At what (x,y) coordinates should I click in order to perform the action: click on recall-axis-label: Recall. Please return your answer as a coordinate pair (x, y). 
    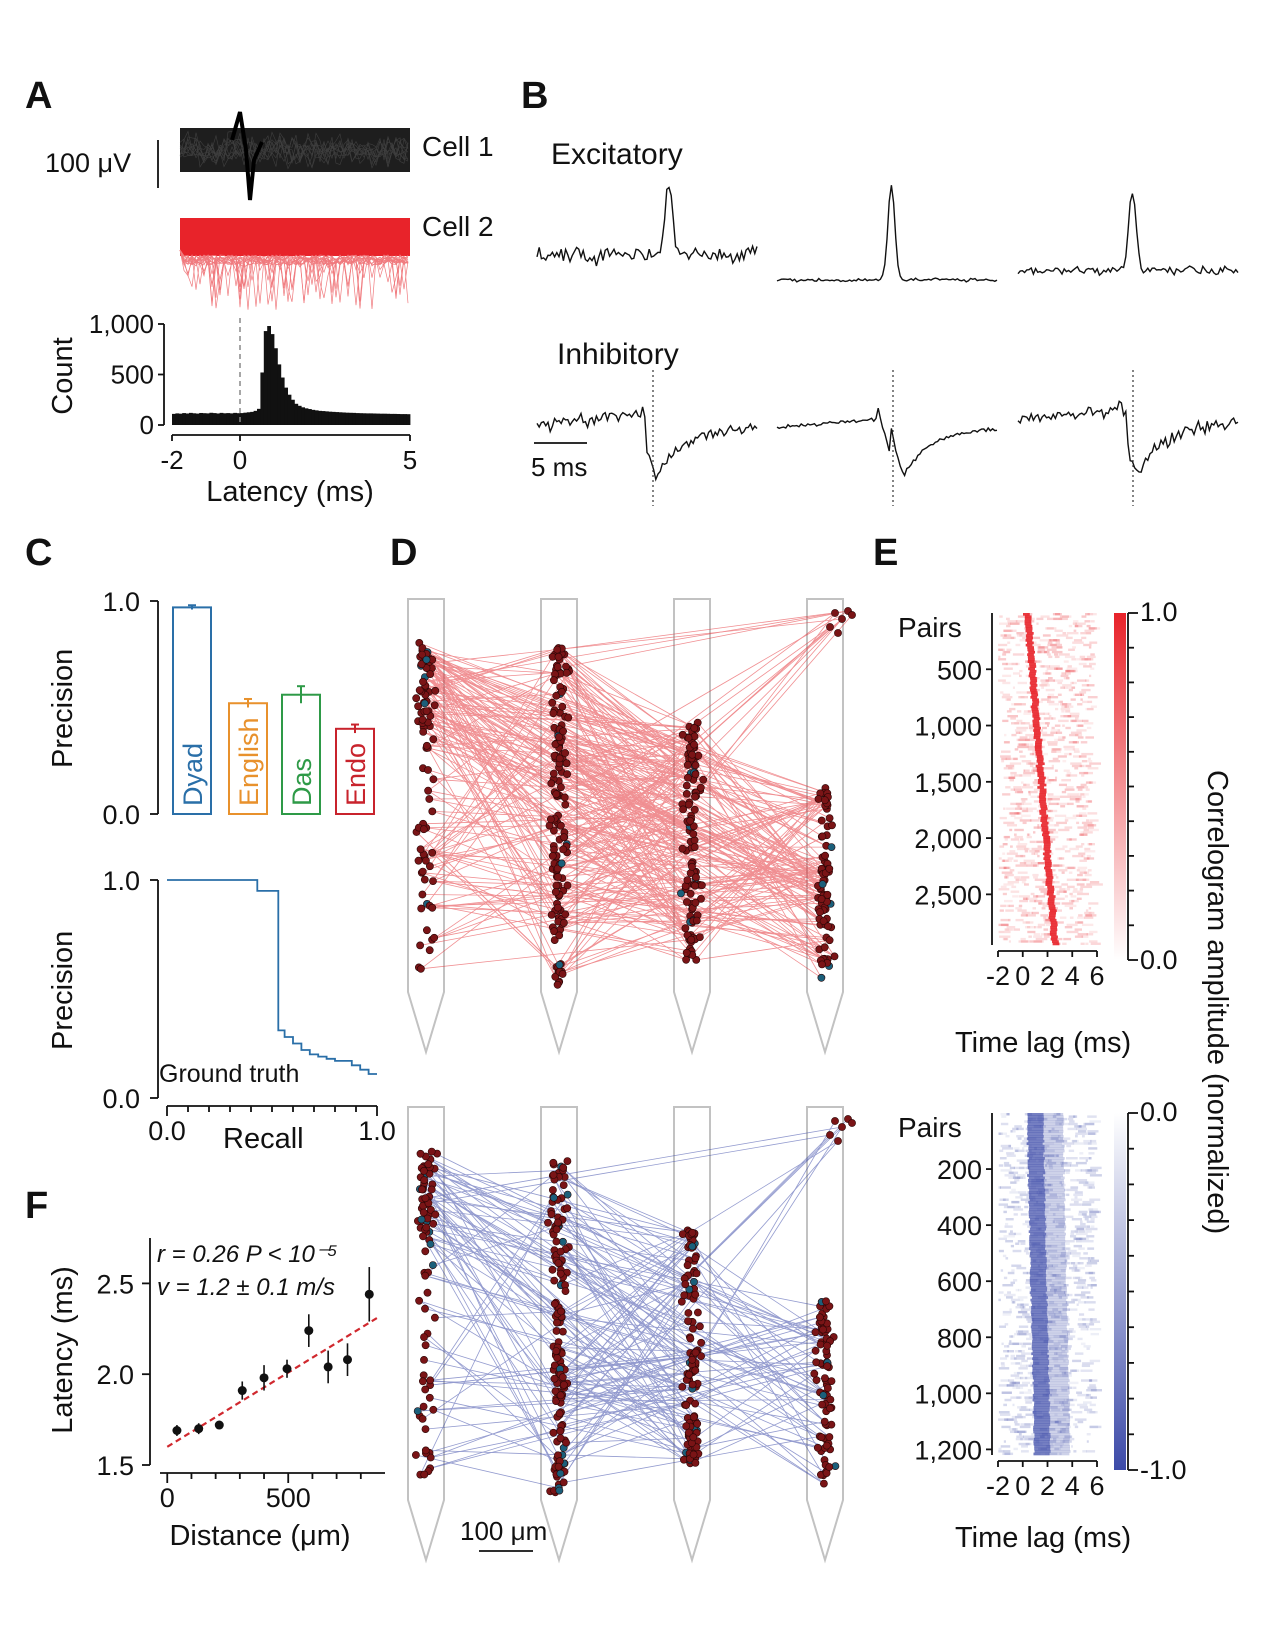
    Looking at the image, I should click on (263, 1139).